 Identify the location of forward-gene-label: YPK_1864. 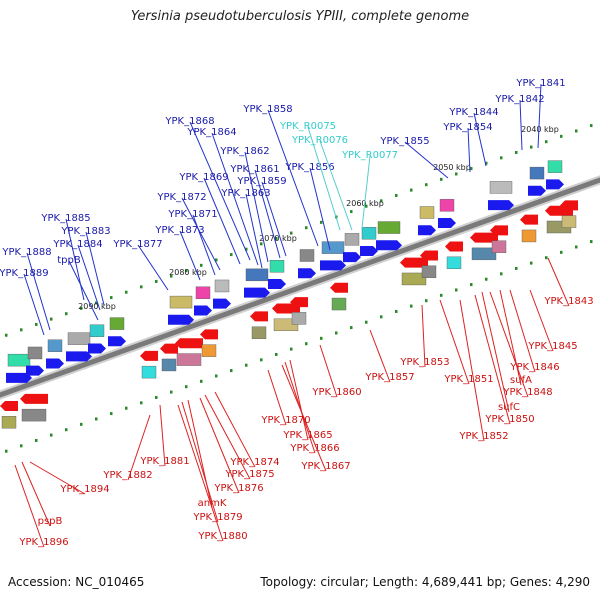
(211, 132).